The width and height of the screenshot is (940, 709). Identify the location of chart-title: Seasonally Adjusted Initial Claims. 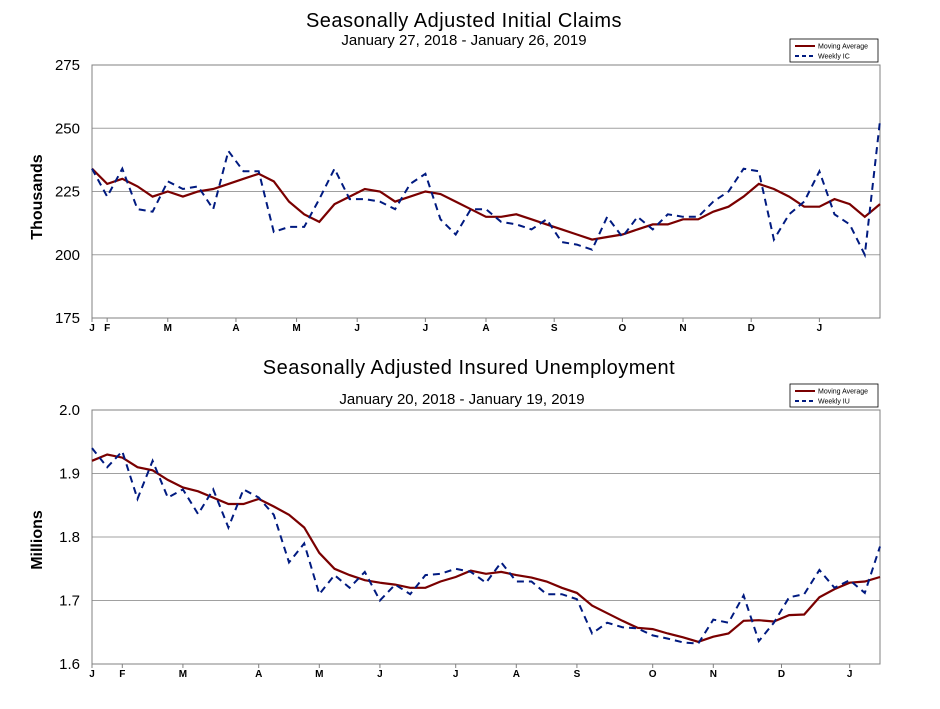
(464, 21).